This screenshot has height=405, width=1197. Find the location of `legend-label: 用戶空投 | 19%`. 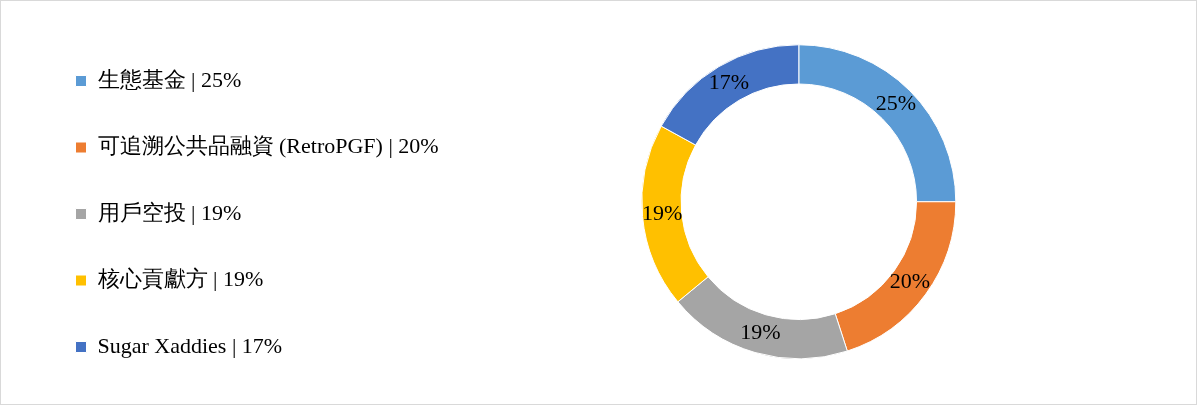

legend-label: 用戶空投 | 19% is located at coordinates (169, 212).